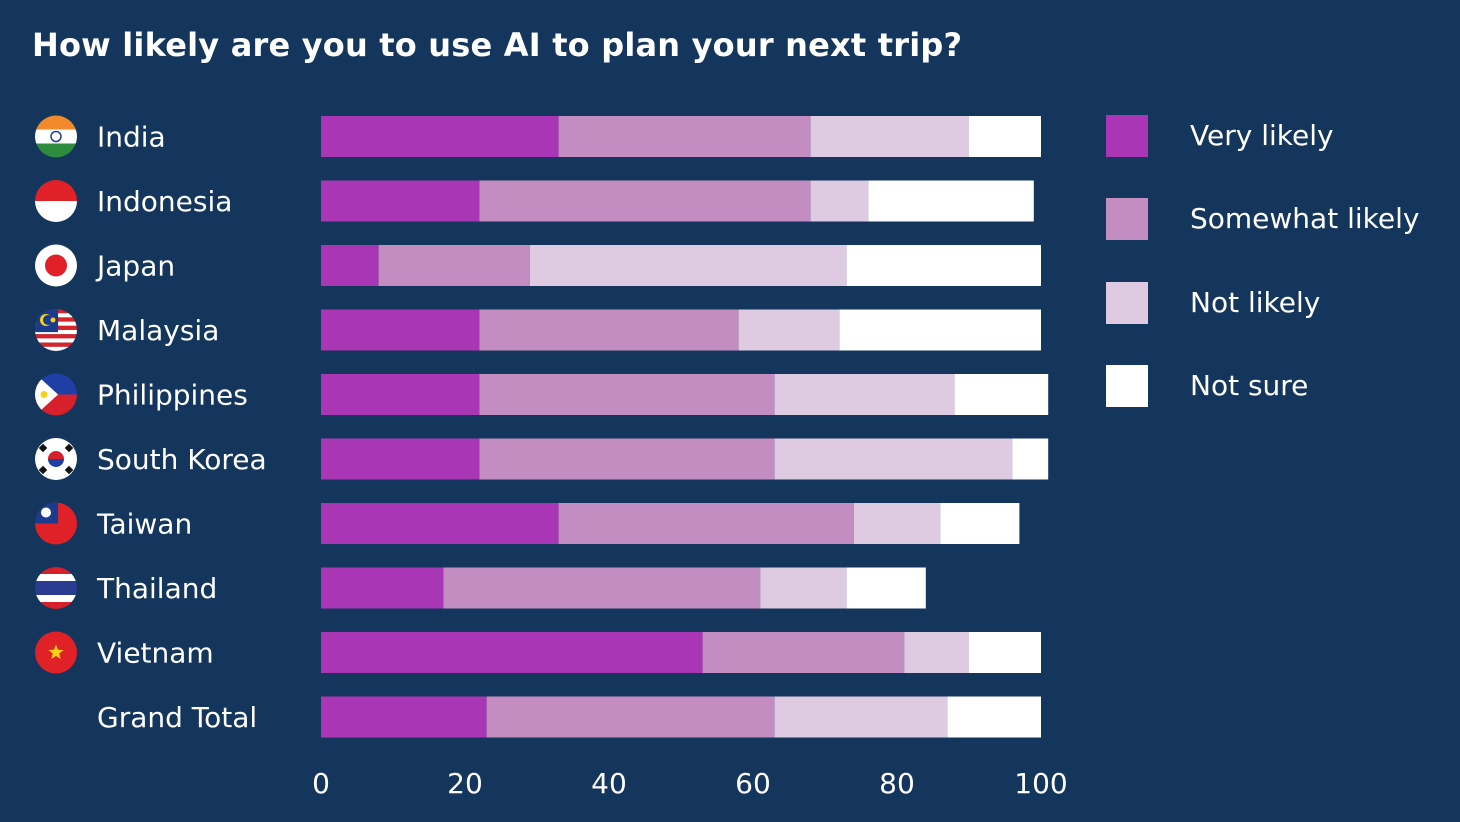 The height and width of the screenshot is (822, 1460). I want to click on category-label-japan: Japan, so click(135, 266).